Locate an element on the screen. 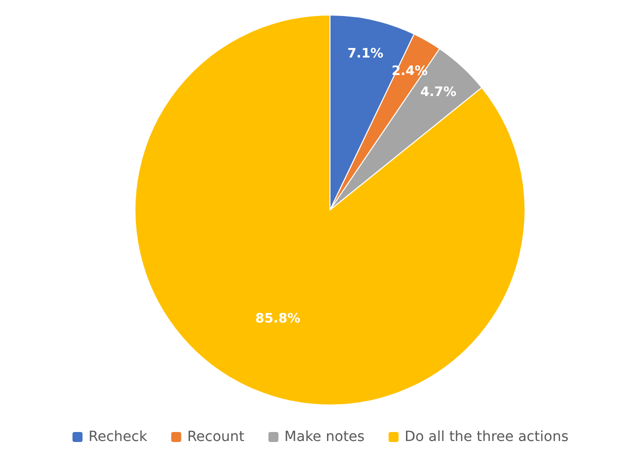 Image resolution: width=639 pixels, height=463 pixels. legend-label: Recheck is located at coordinates (118, 437).